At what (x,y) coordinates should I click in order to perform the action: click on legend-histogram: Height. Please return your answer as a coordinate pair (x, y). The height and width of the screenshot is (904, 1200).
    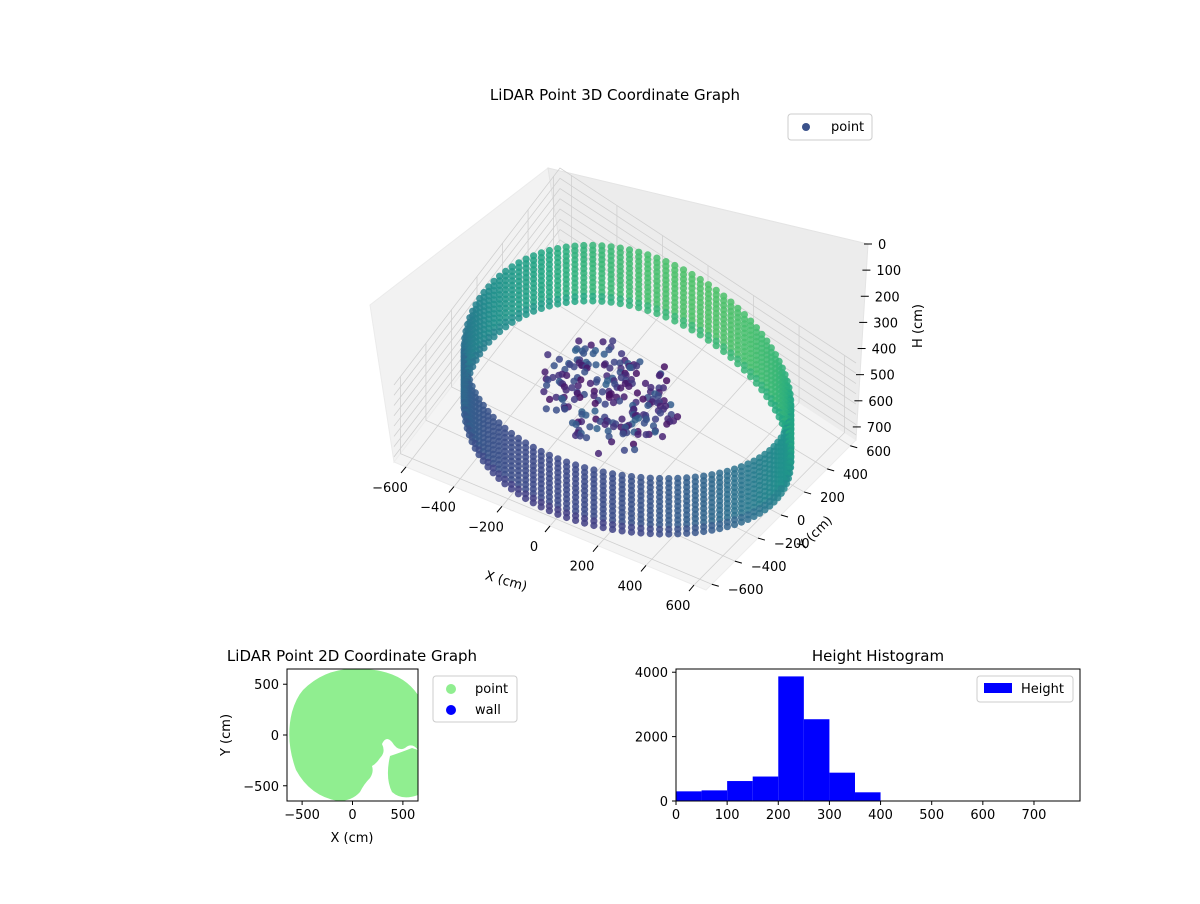
    Looking at the image, I should click on (1025, 689).